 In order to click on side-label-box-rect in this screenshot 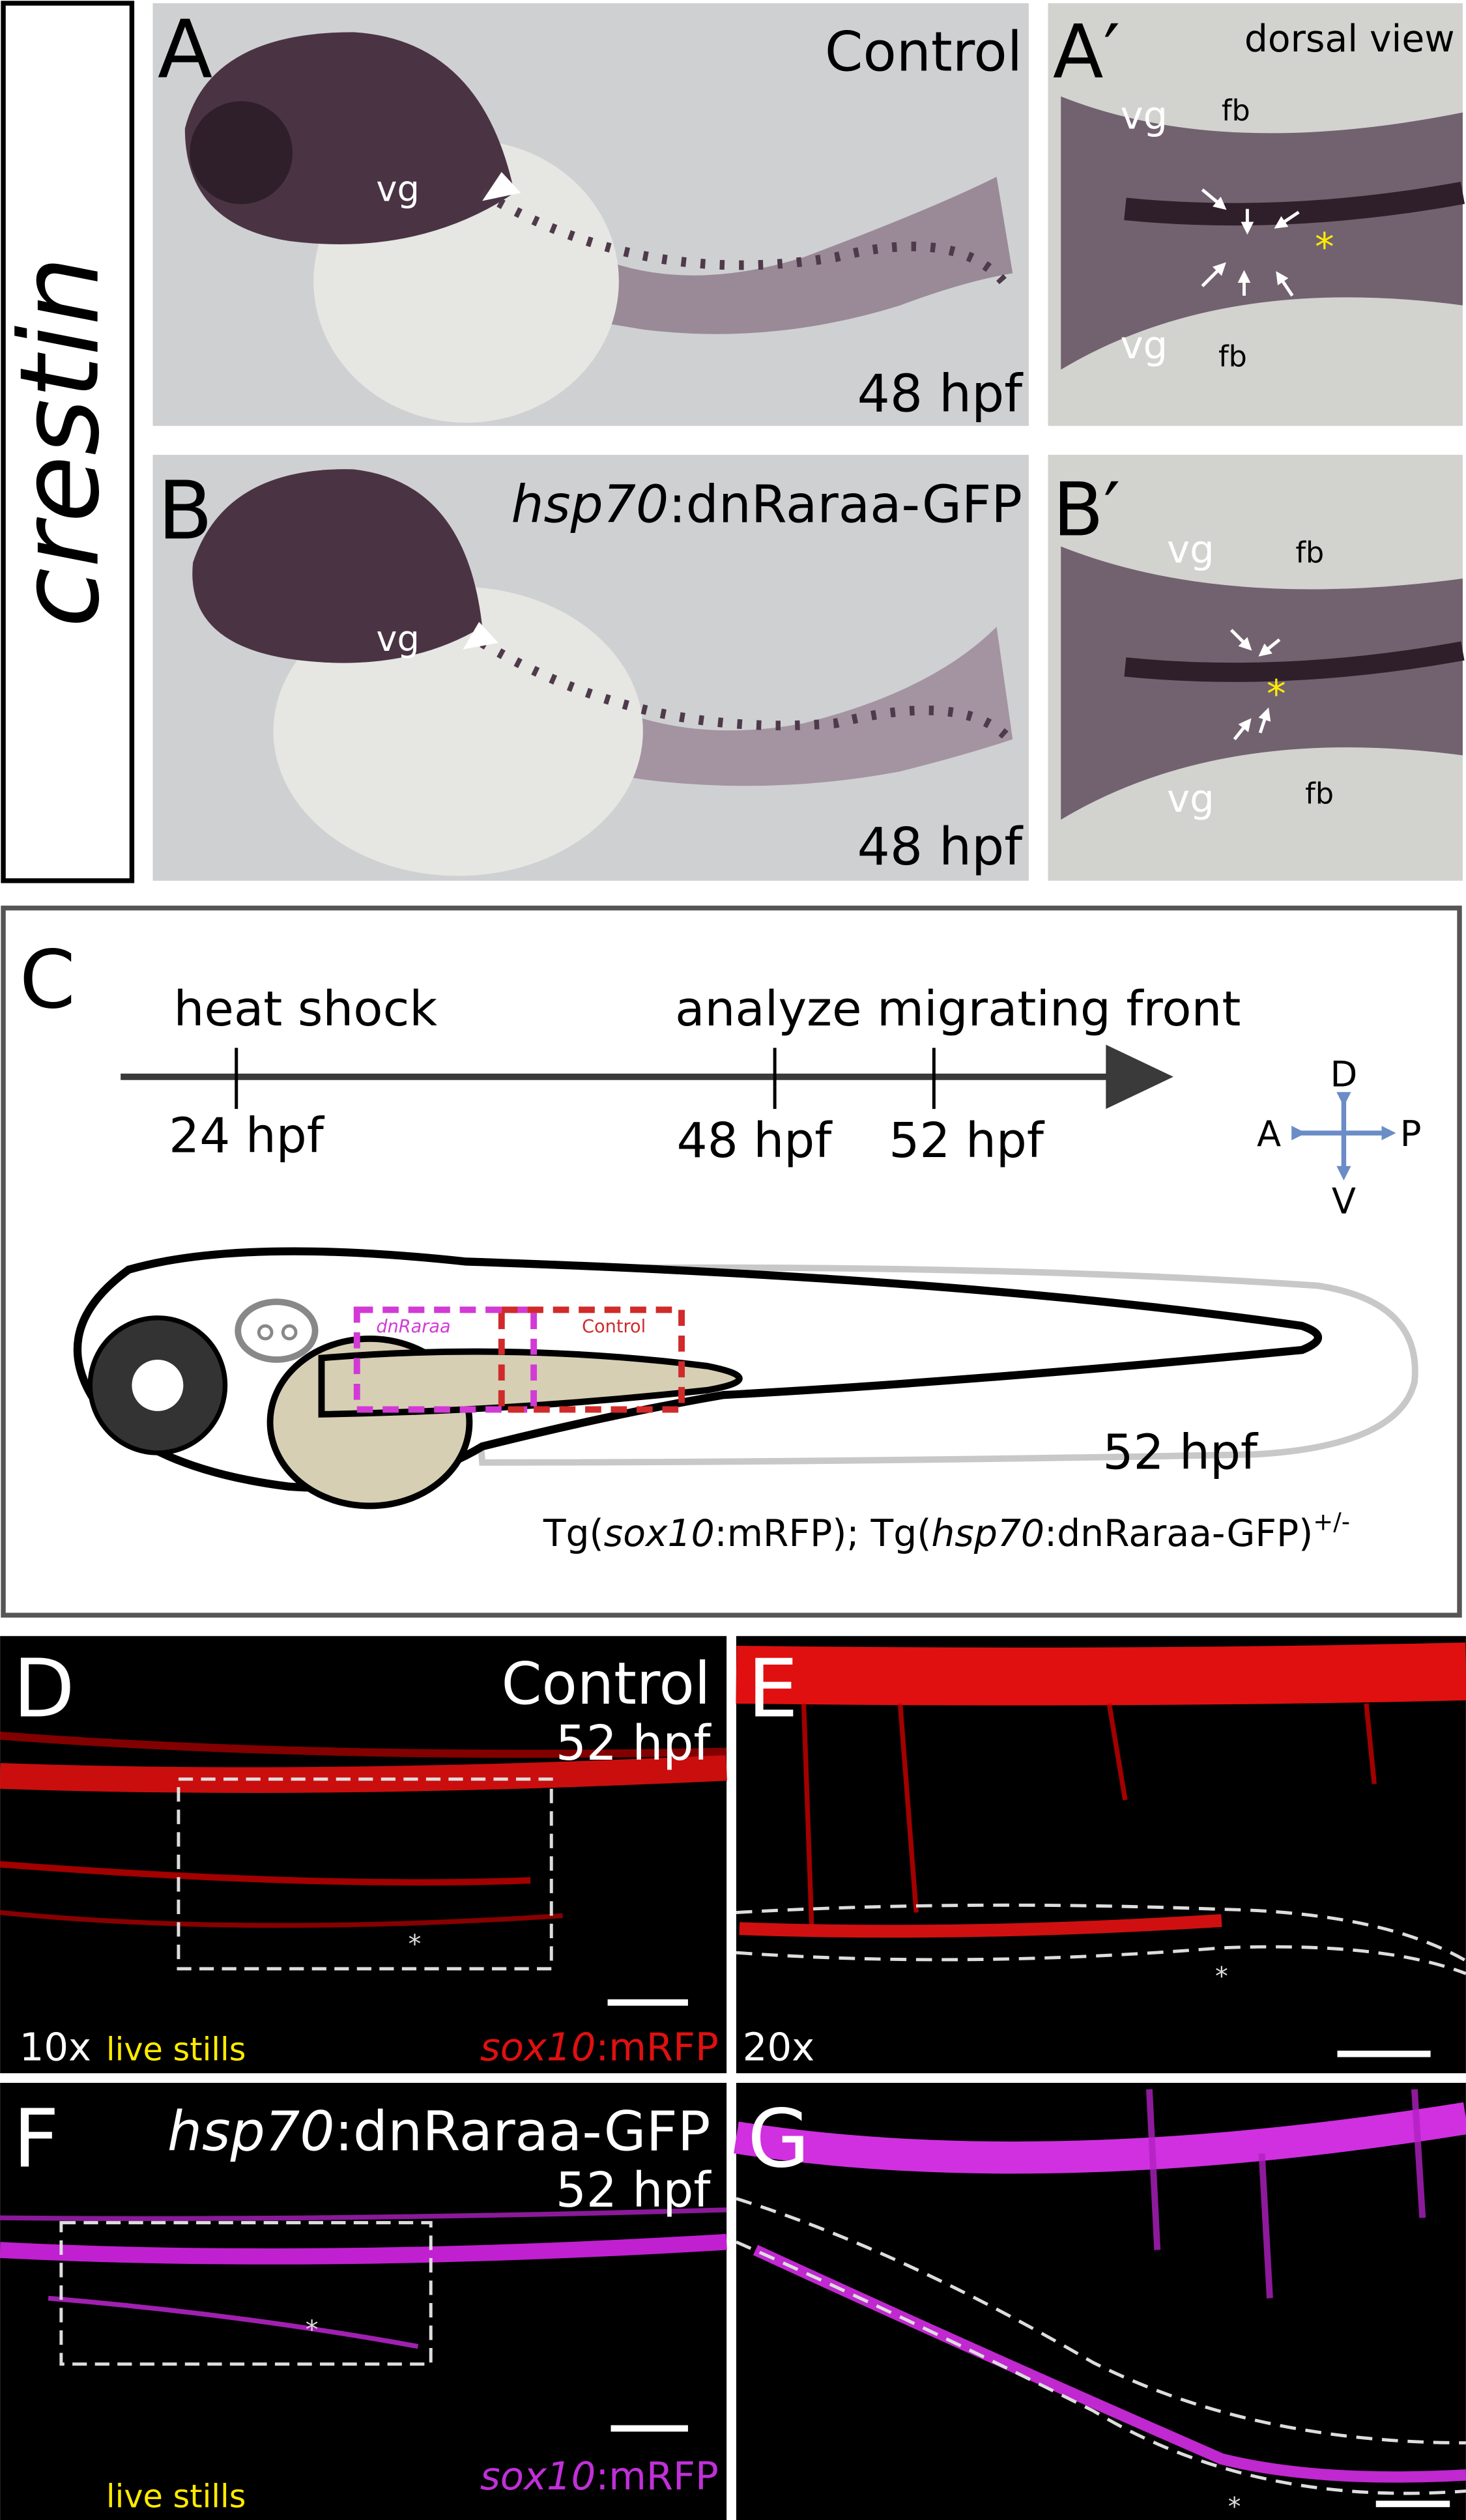, I will do `click(68, 442)`.